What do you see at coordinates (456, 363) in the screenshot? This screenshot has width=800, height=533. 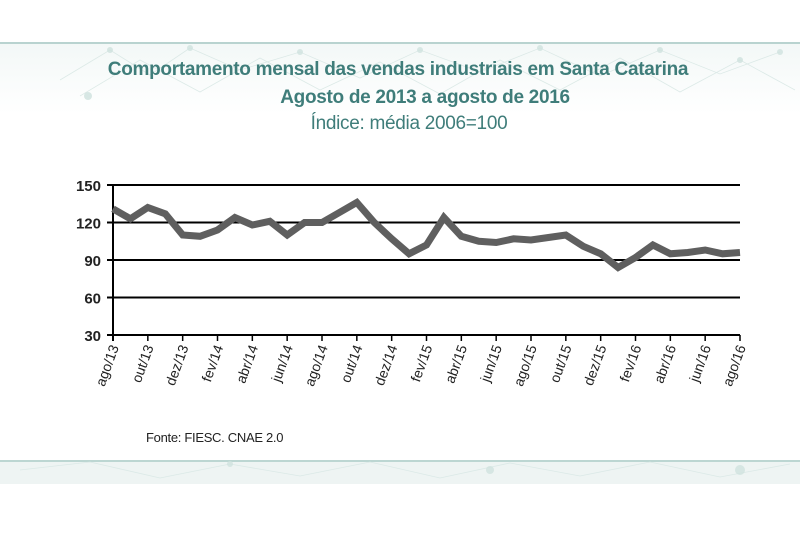 I see `x-tick-label: abr/15` at bounding box center [456, 363].